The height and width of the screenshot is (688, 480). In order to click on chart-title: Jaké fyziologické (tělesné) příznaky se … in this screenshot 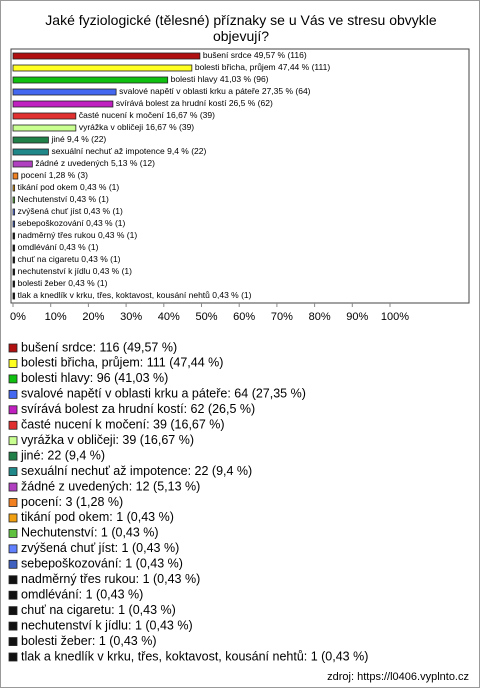, I will do `click(241, 28)`.